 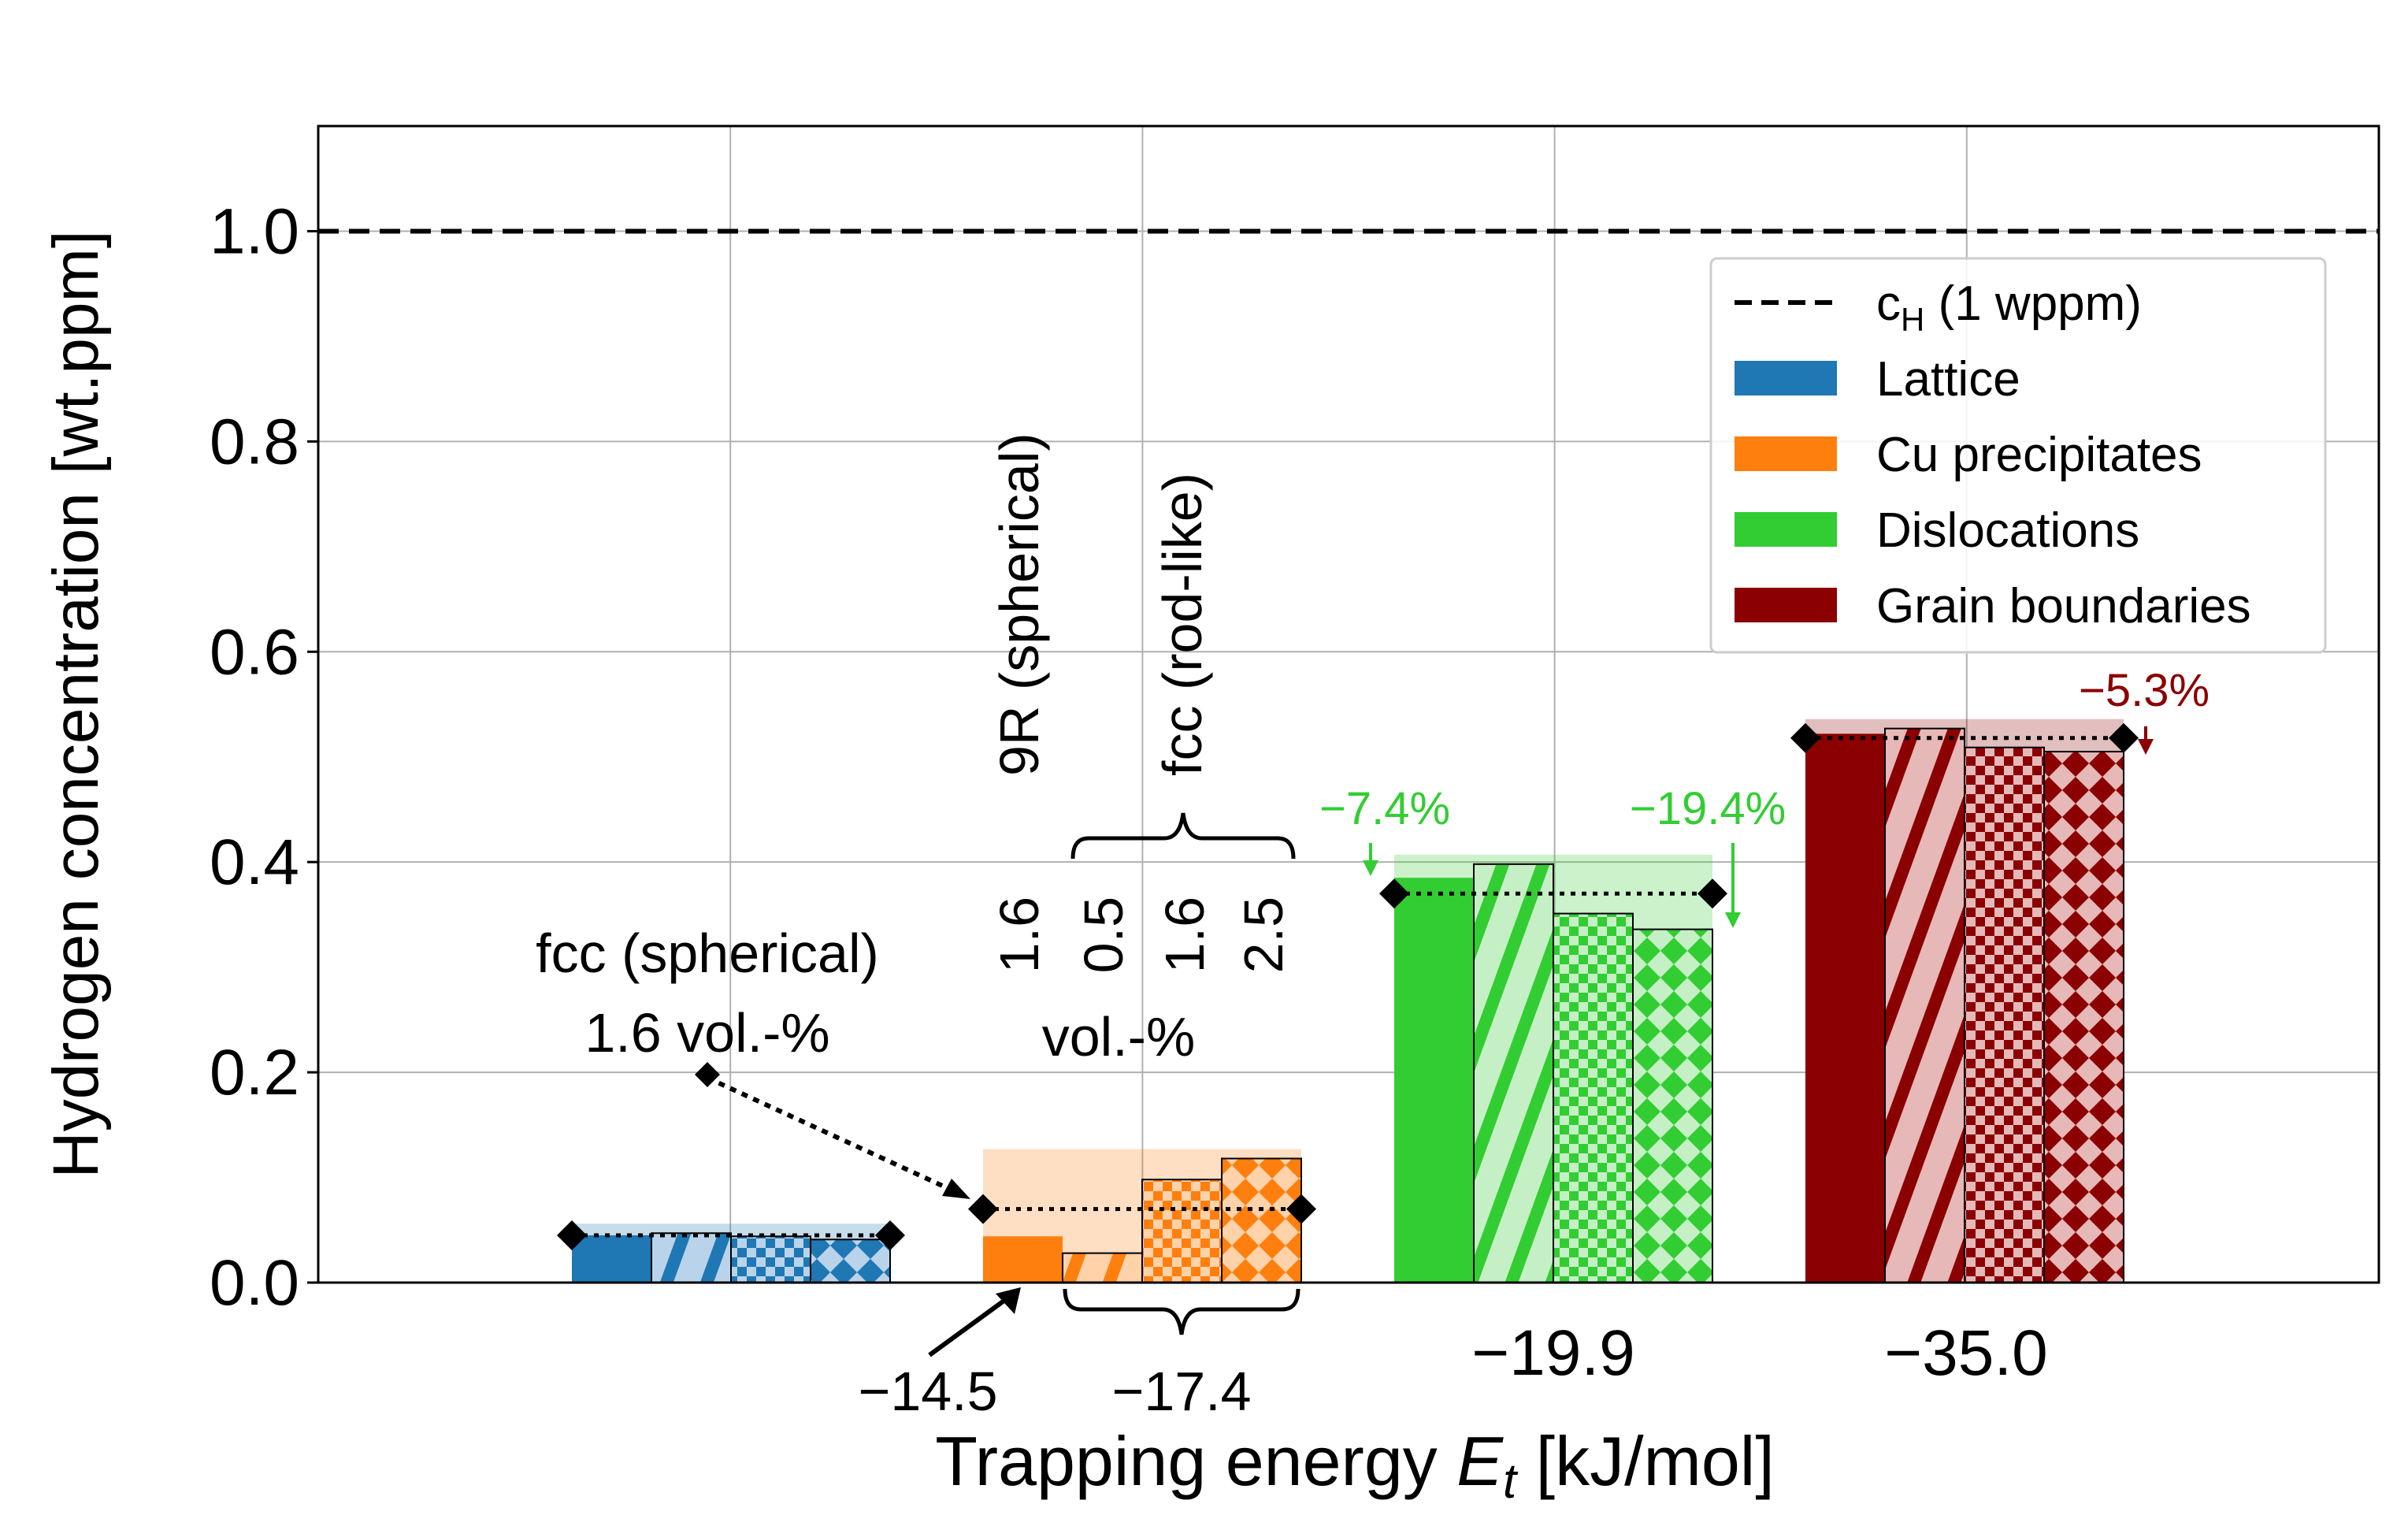 I want to click on annotation-diamond, so click(x=707, y=1074).